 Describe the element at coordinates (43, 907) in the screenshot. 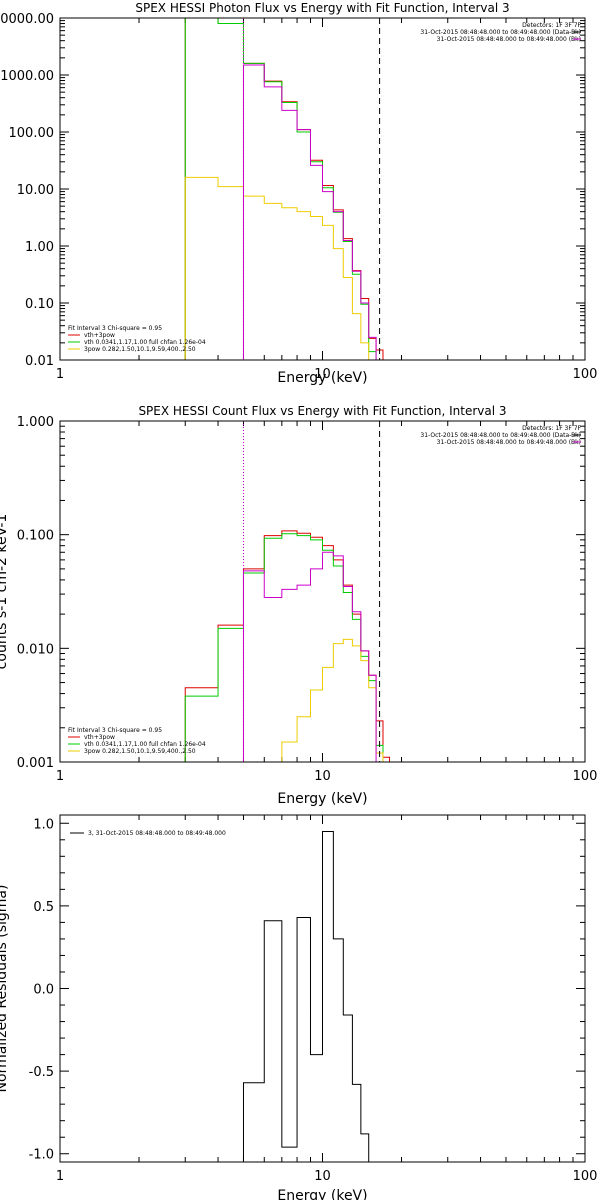

I see `y-tick-label: 0.5` at that location.